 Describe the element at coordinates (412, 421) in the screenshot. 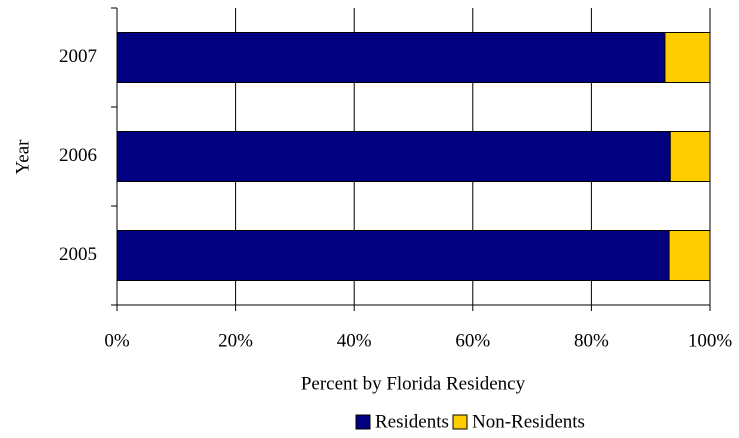

I see `legend-label: Residents` at that location.